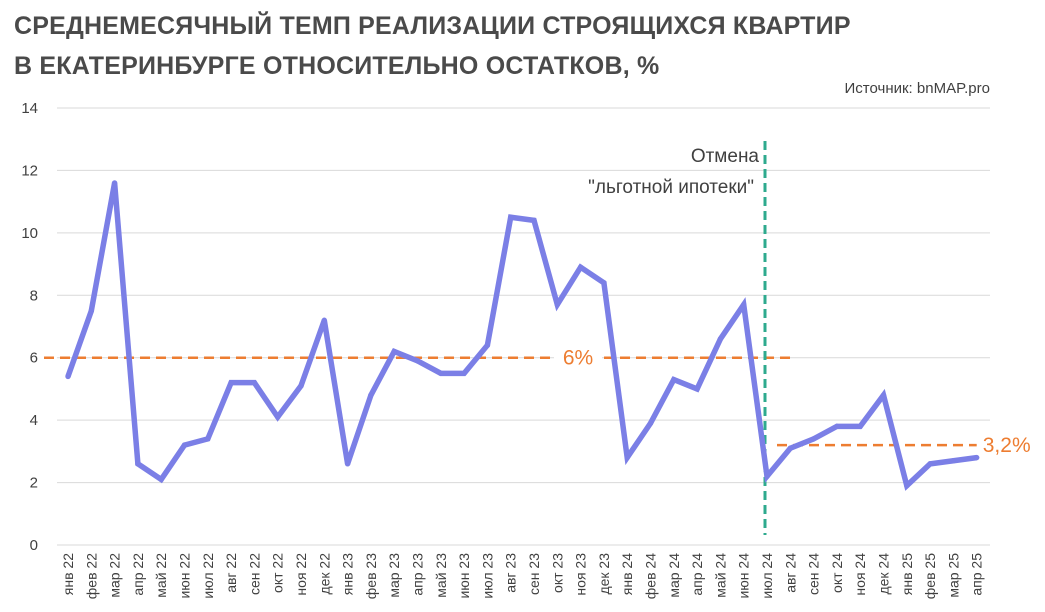  I want to click on x-tick-label: июл 23, so click(487, 576).